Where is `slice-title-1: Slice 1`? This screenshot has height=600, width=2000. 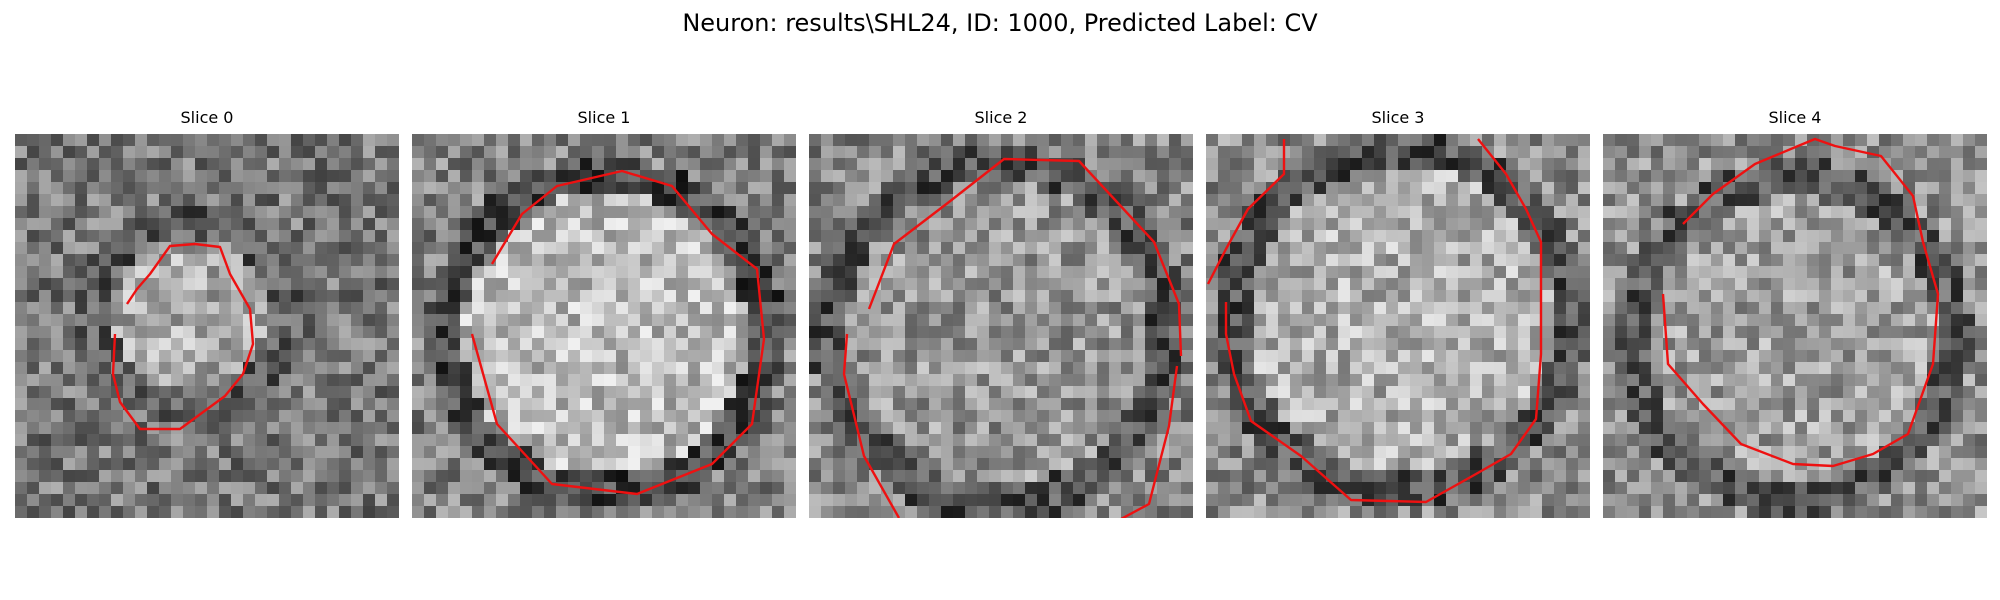
slice-title-1: Slice 1 is located at coordinates (604, 117).